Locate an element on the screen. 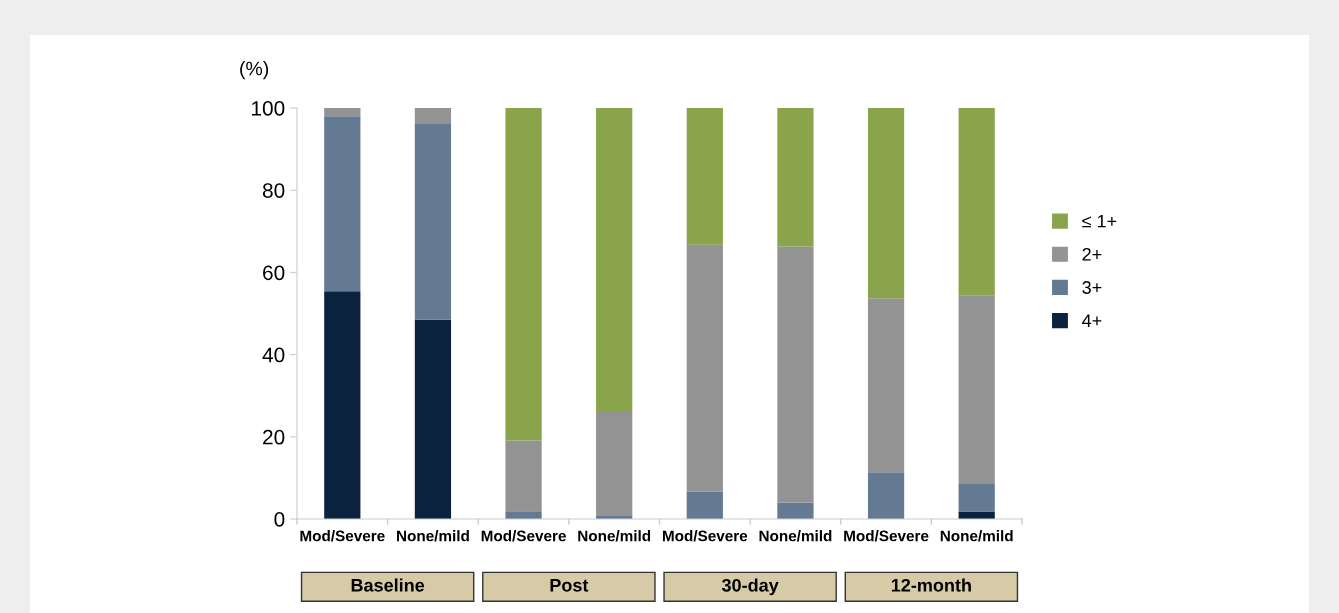 Image resolution: width=1339 pixels, height=613 pixels. y-axis-title: (%) is located at coordinates (254, 70).